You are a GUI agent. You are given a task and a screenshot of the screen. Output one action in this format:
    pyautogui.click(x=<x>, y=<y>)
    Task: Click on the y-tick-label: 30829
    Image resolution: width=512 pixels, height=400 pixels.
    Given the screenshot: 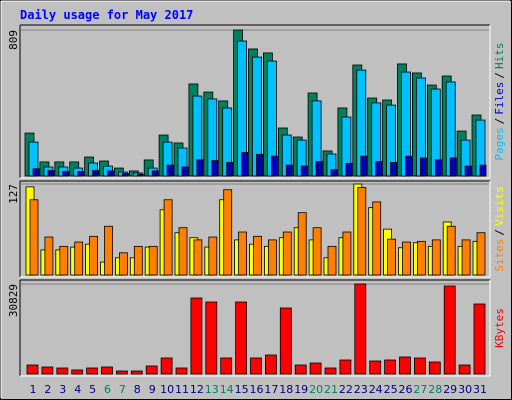 What is the action you would take?
    pyautogui.click(x=13, y=300)
    